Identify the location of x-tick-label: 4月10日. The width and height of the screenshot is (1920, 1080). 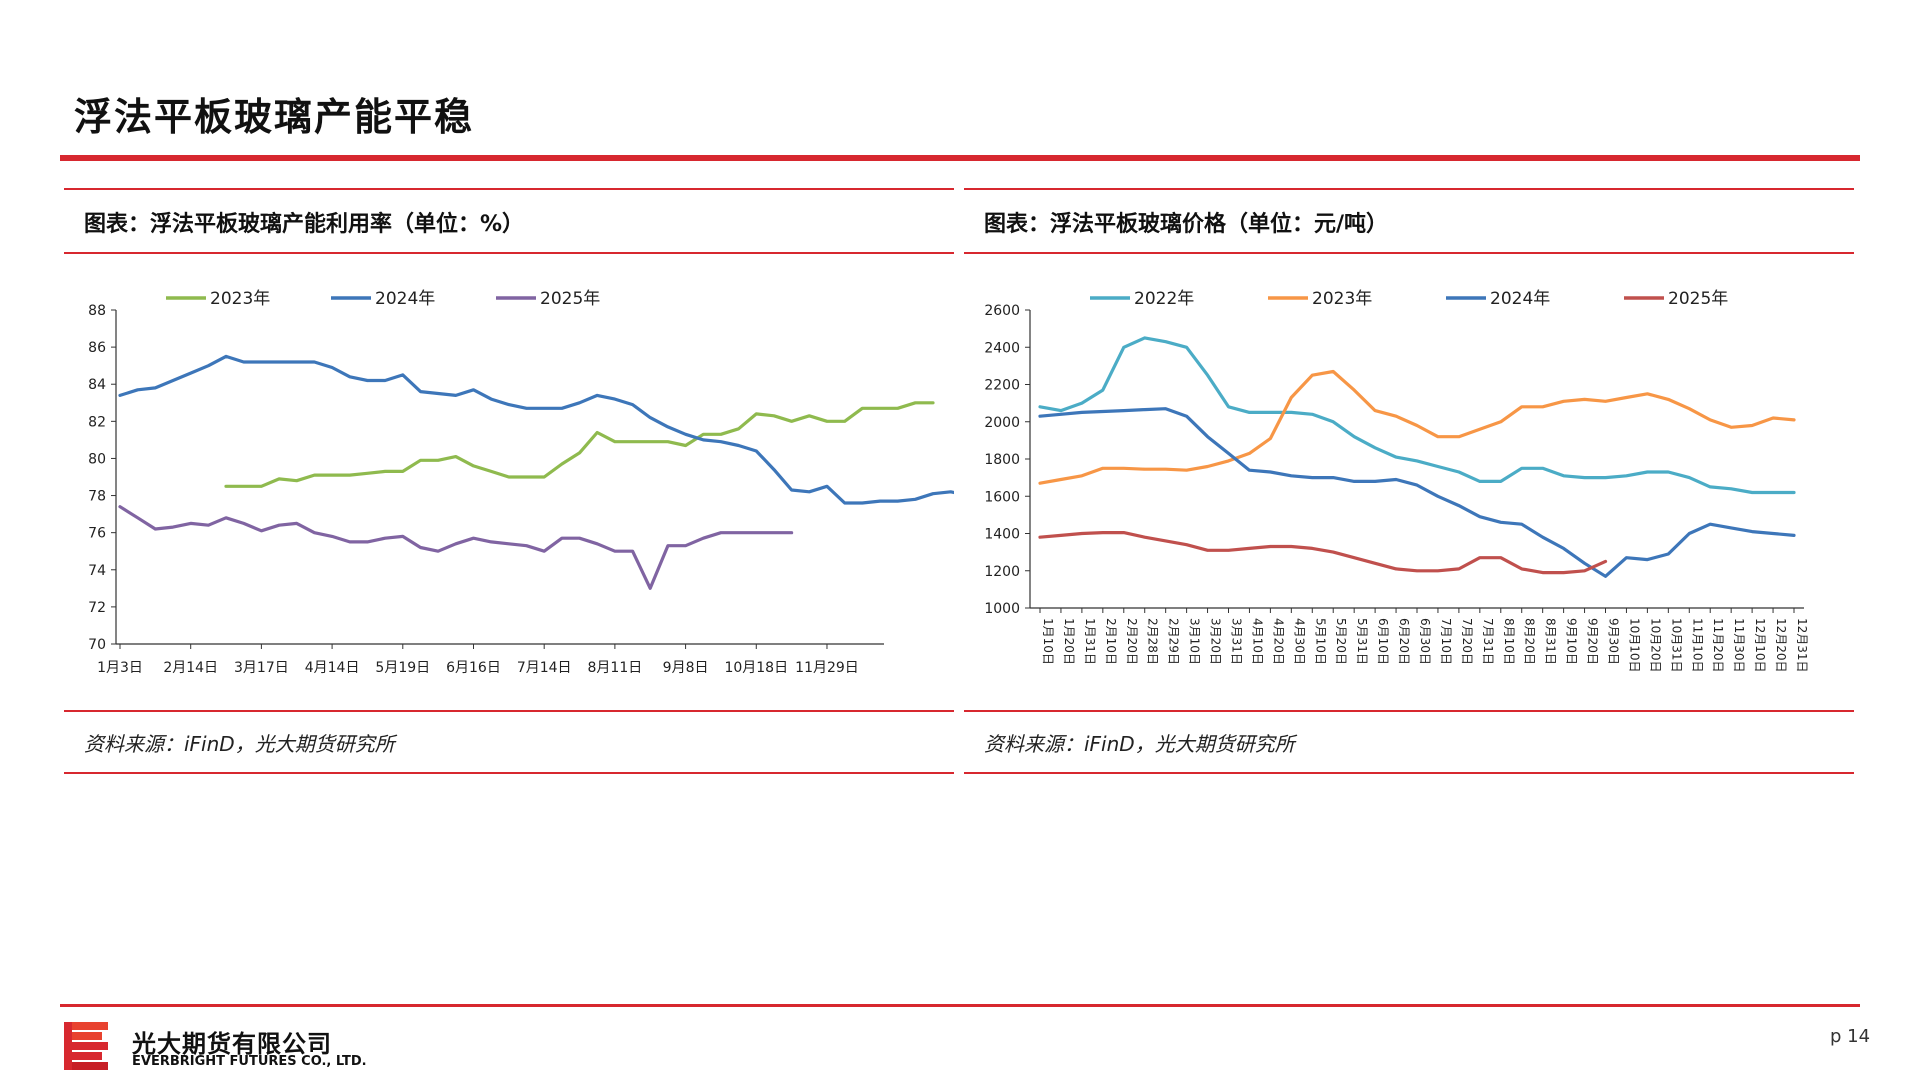
(1257, 641).